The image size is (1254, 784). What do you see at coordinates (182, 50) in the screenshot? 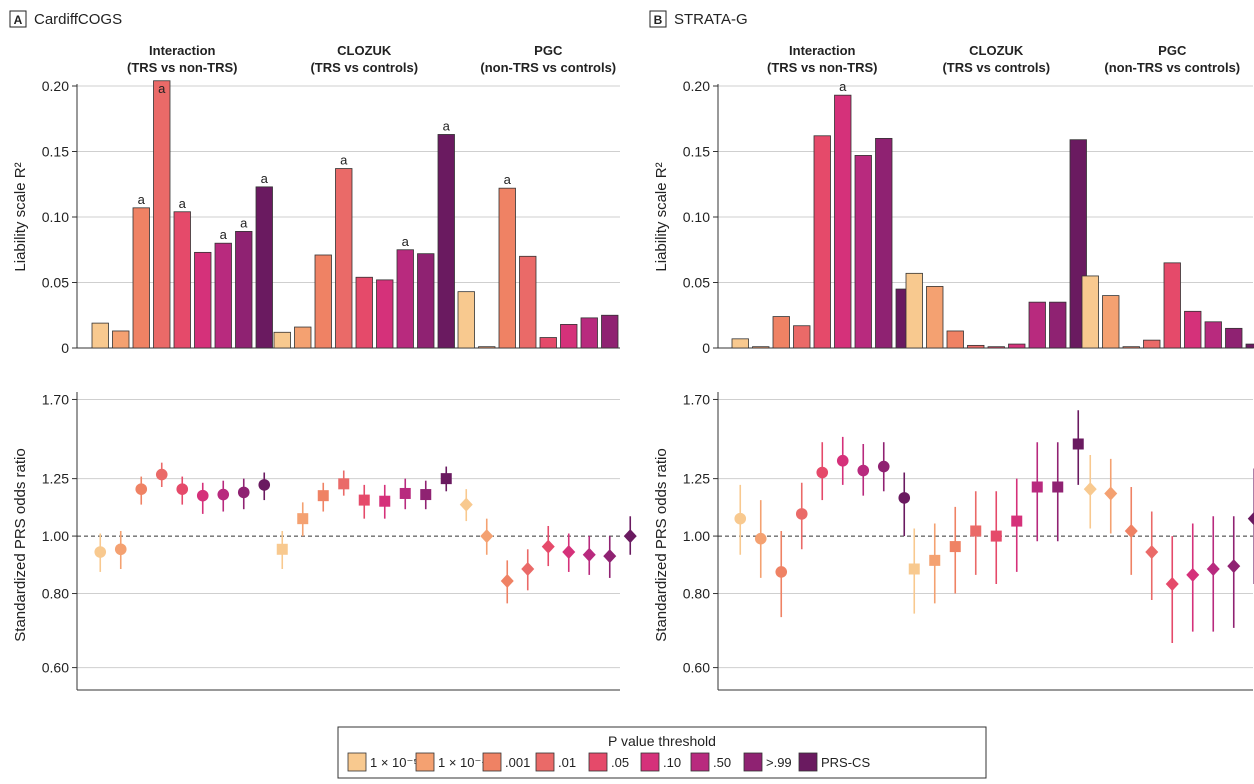
I see `group-title: Interaction` at bounding box center [182, 50].